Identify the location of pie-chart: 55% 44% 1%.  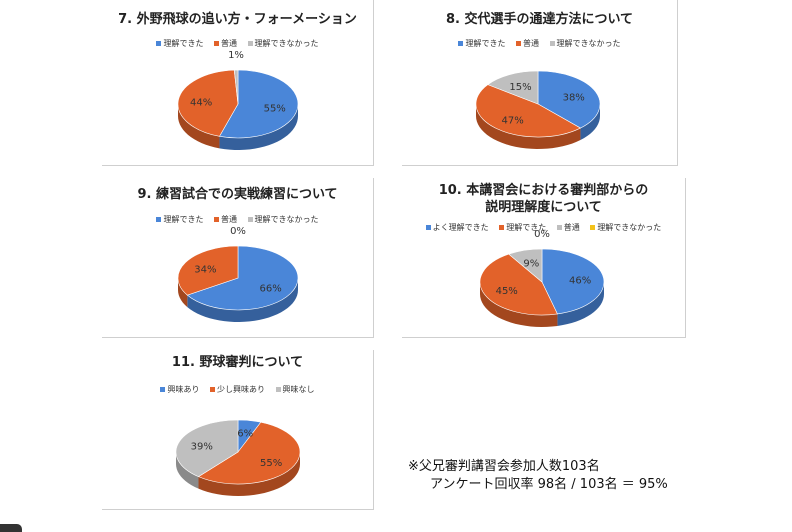
(238, 100).